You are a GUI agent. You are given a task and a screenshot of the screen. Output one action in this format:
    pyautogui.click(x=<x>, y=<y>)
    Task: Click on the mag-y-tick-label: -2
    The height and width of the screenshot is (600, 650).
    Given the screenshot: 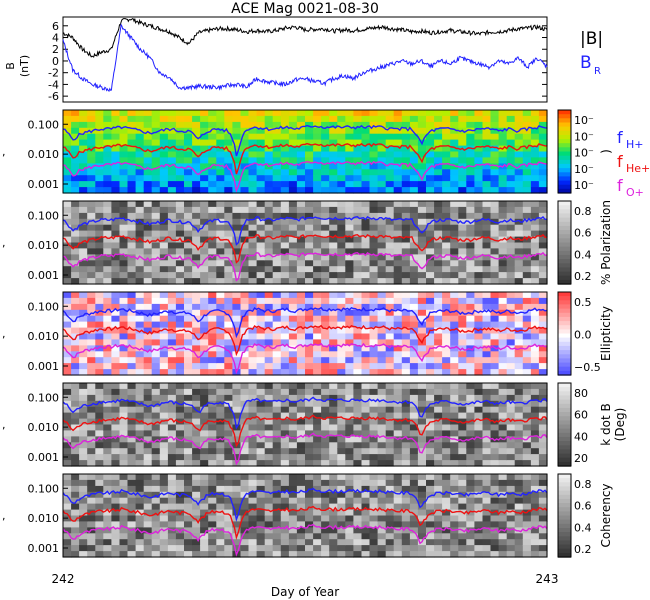 What is the action you would take?
    pyautogui.click(x=53, y=73)
    